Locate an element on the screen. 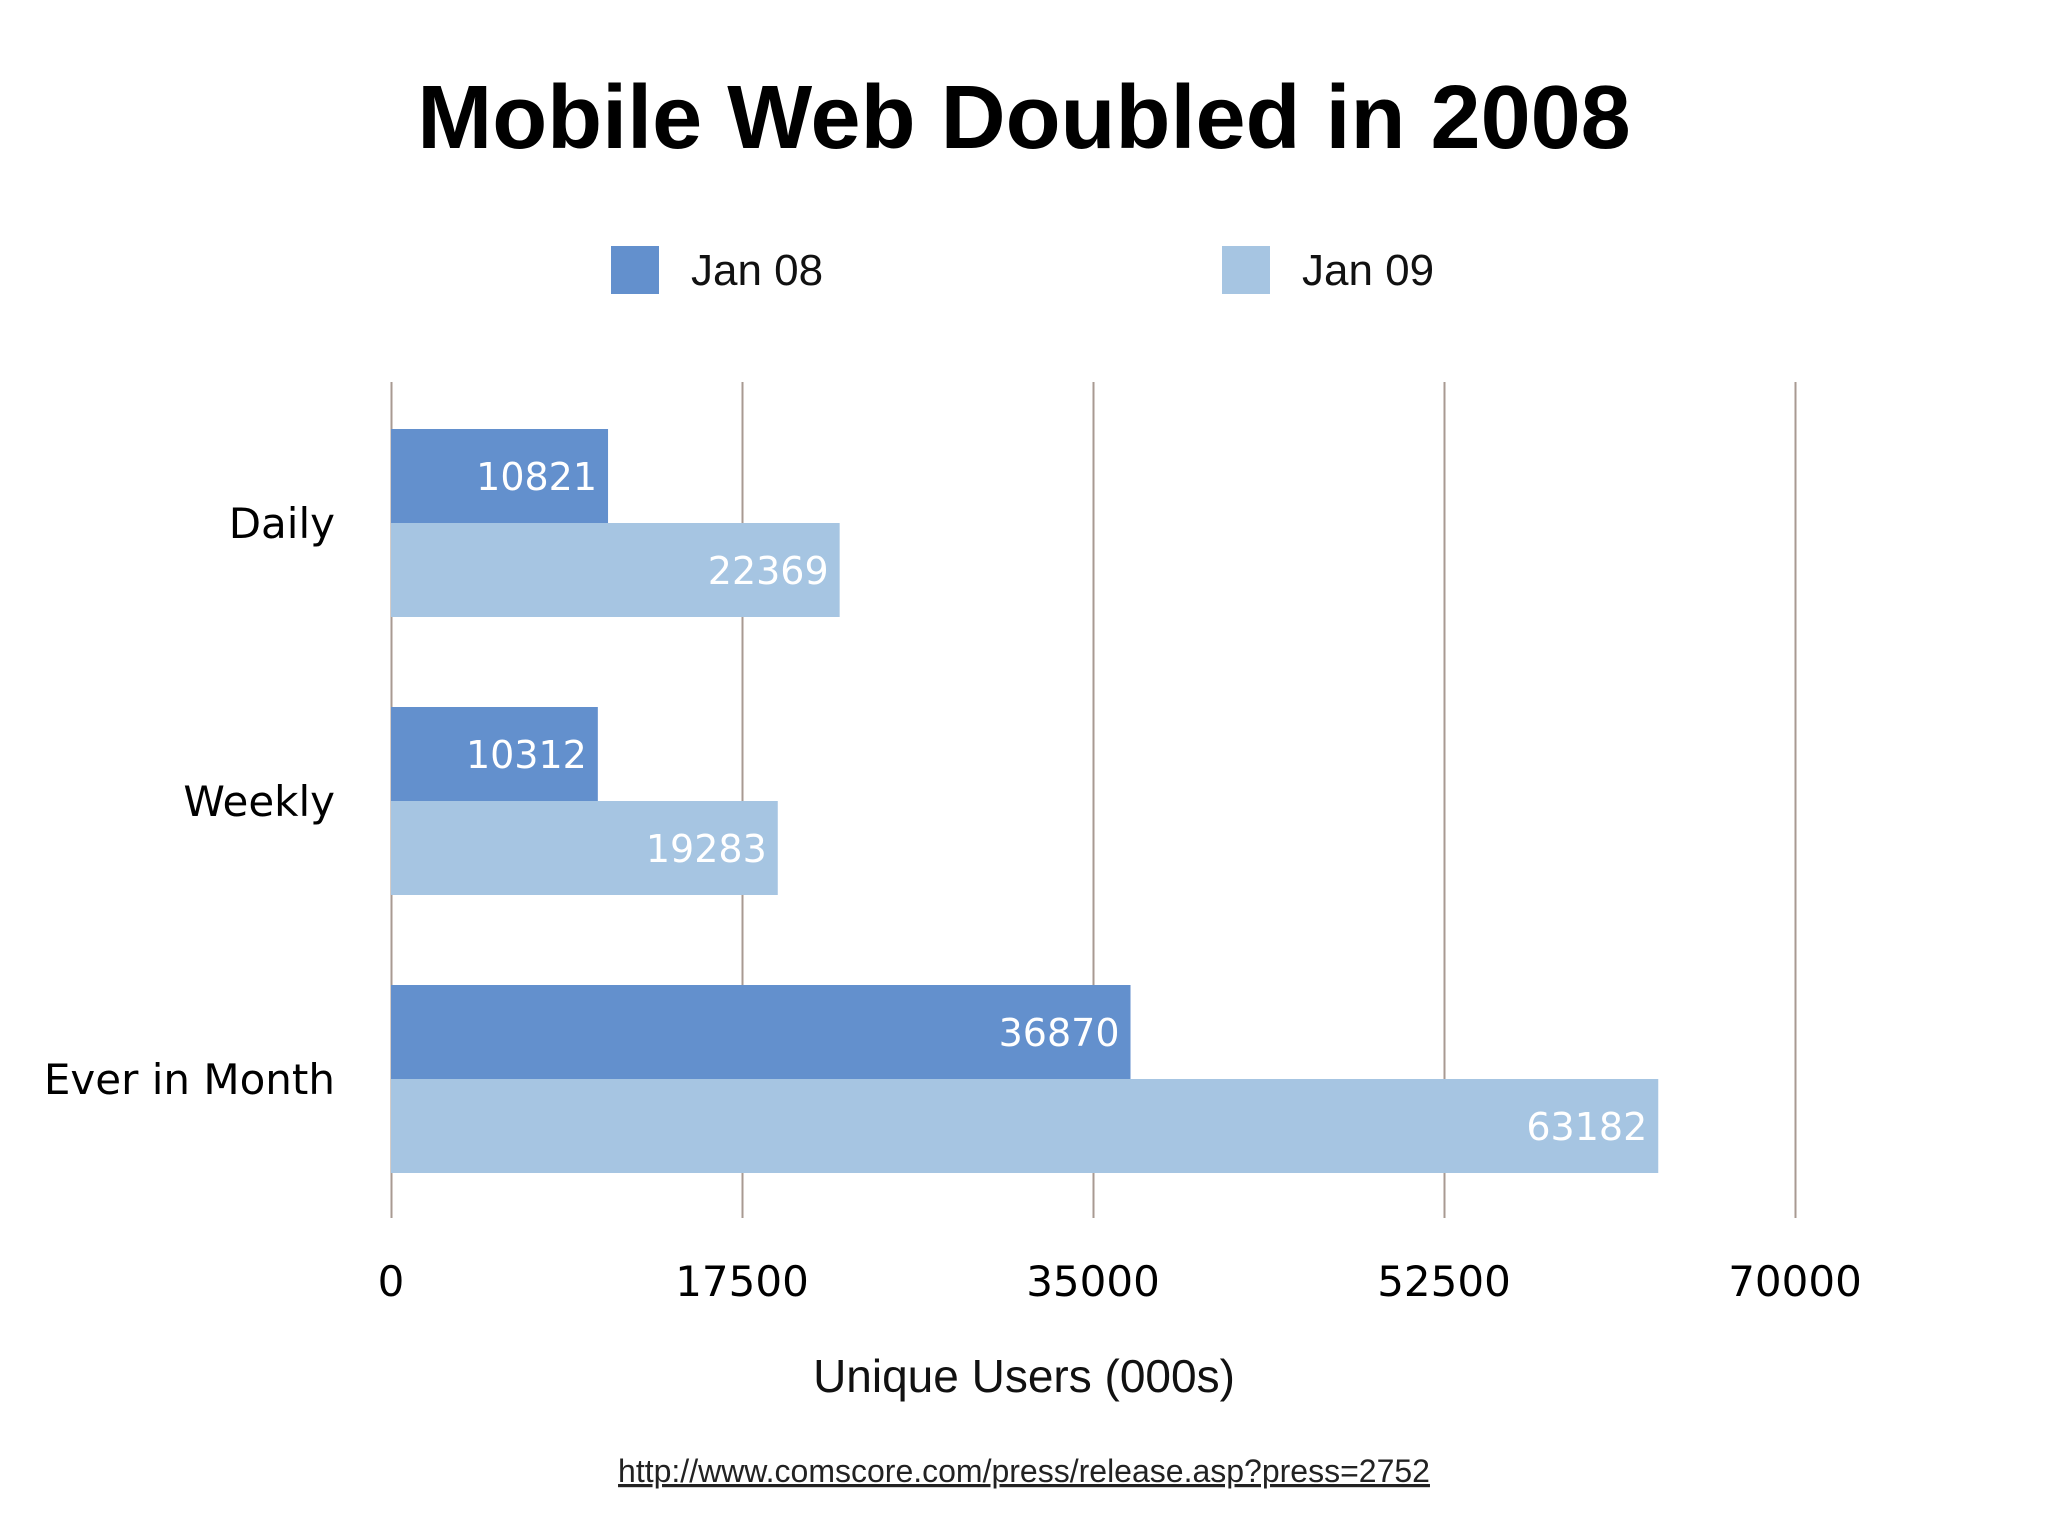 This screenshot has width=2048, height=1536. legend-item-jan-08: Jan 08 is located at coordinates (717, 270).